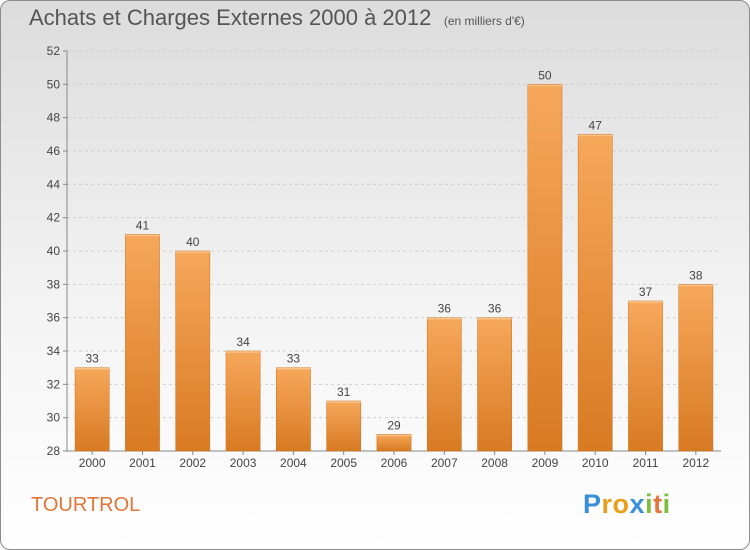 This screenshot has height=550, width=750. I want to click on data-label: 38, so click(696, 275).